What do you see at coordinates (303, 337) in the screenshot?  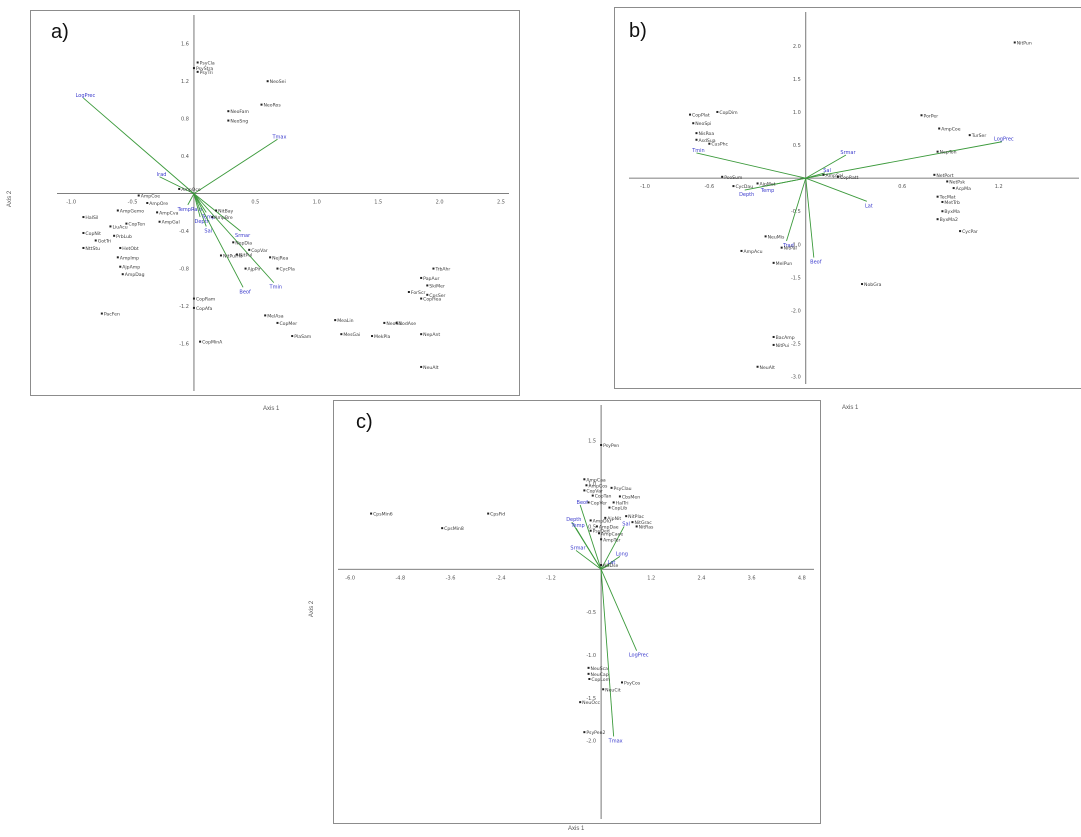 I see `panel-a-point-label: PlaSam` at bounding box center [303, 337].